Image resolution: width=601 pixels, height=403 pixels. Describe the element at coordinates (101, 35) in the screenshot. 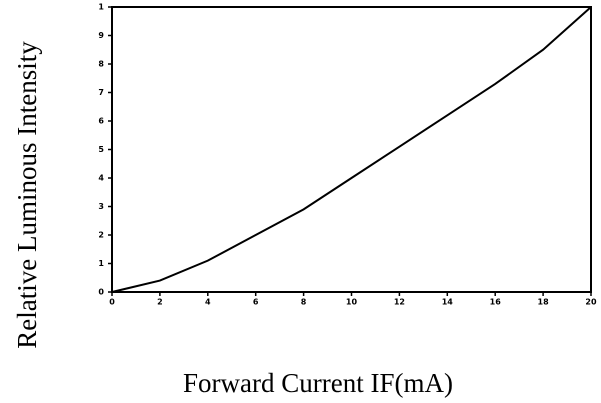

I see `y-tick-label: 9` at that location.